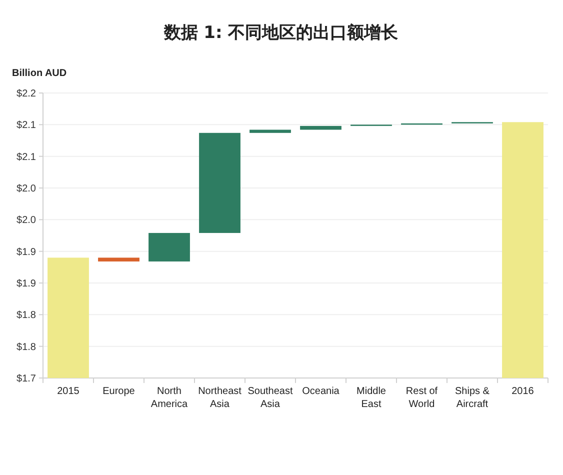 The image size is (563, 475). I want to click on x-tick-label: Europe, so click(119, 391).